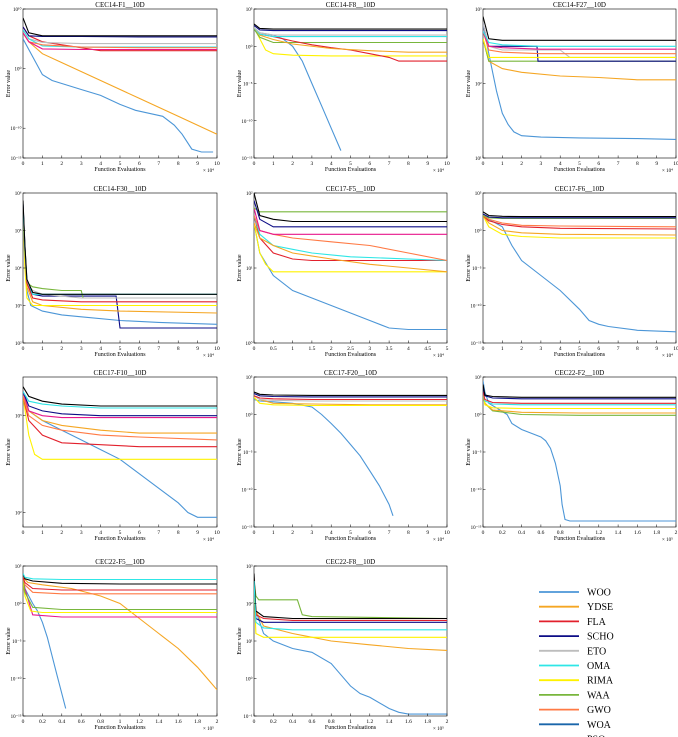 The height and width of the screenshot is (737, 678). I want to click on x-tick-label: 1.8, so click(197, 722).